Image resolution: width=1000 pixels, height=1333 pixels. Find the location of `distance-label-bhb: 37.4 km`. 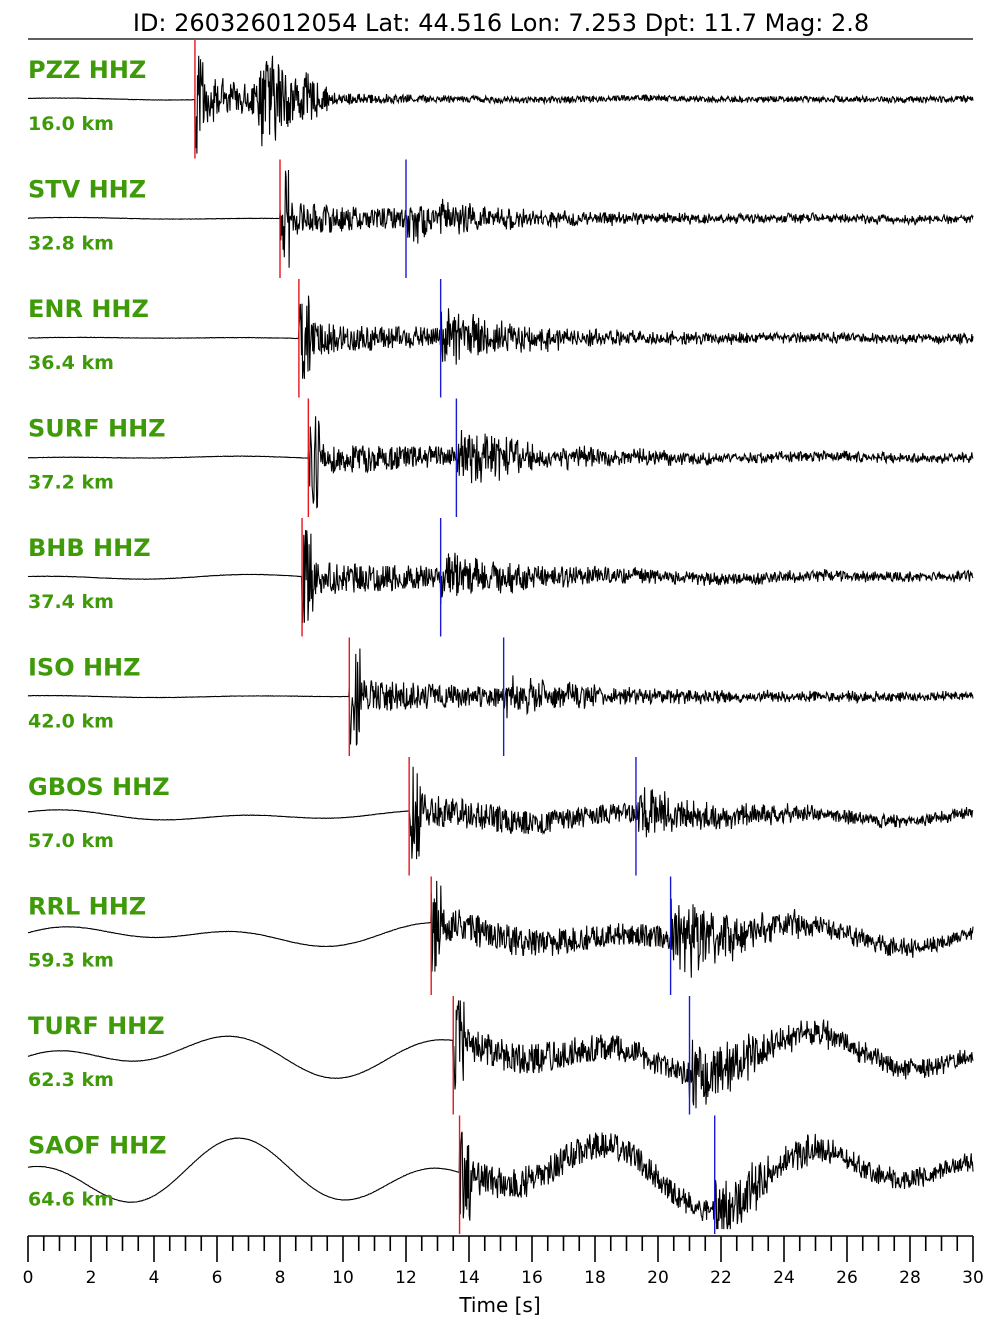

distance-label-bhb: 37.4 km is located at coordinates (71, 602).